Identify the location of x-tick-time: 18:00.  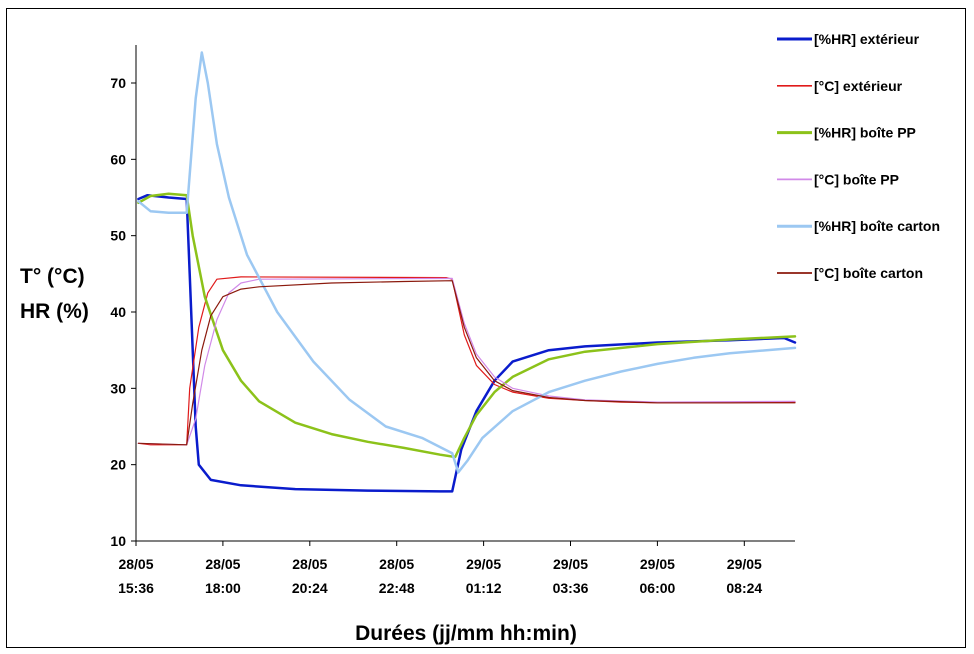
(223, 588).